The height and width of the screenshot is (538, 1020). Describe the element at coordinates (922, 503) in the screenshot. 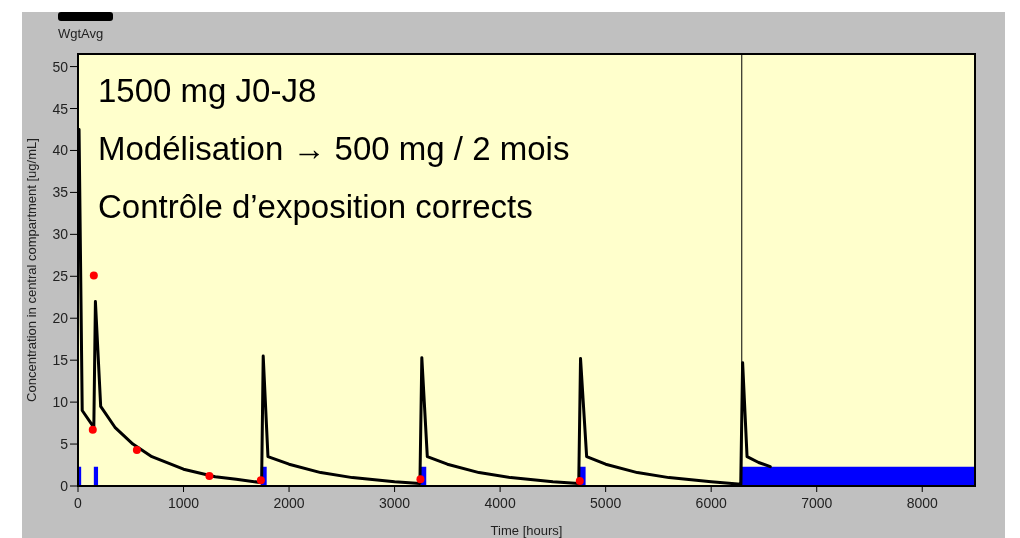

I see `x-tick-label: 8000` at that location.